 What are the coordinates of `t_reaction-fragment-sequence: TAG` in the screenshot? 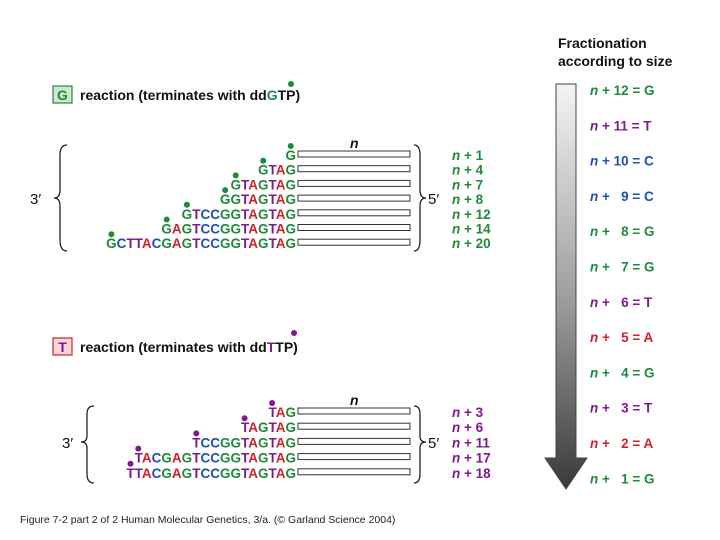 It's located at (282, 412).